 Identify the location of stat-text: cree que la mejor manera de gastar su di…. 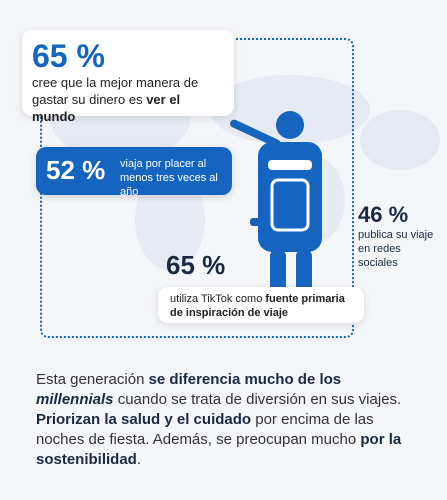
(115, 99).